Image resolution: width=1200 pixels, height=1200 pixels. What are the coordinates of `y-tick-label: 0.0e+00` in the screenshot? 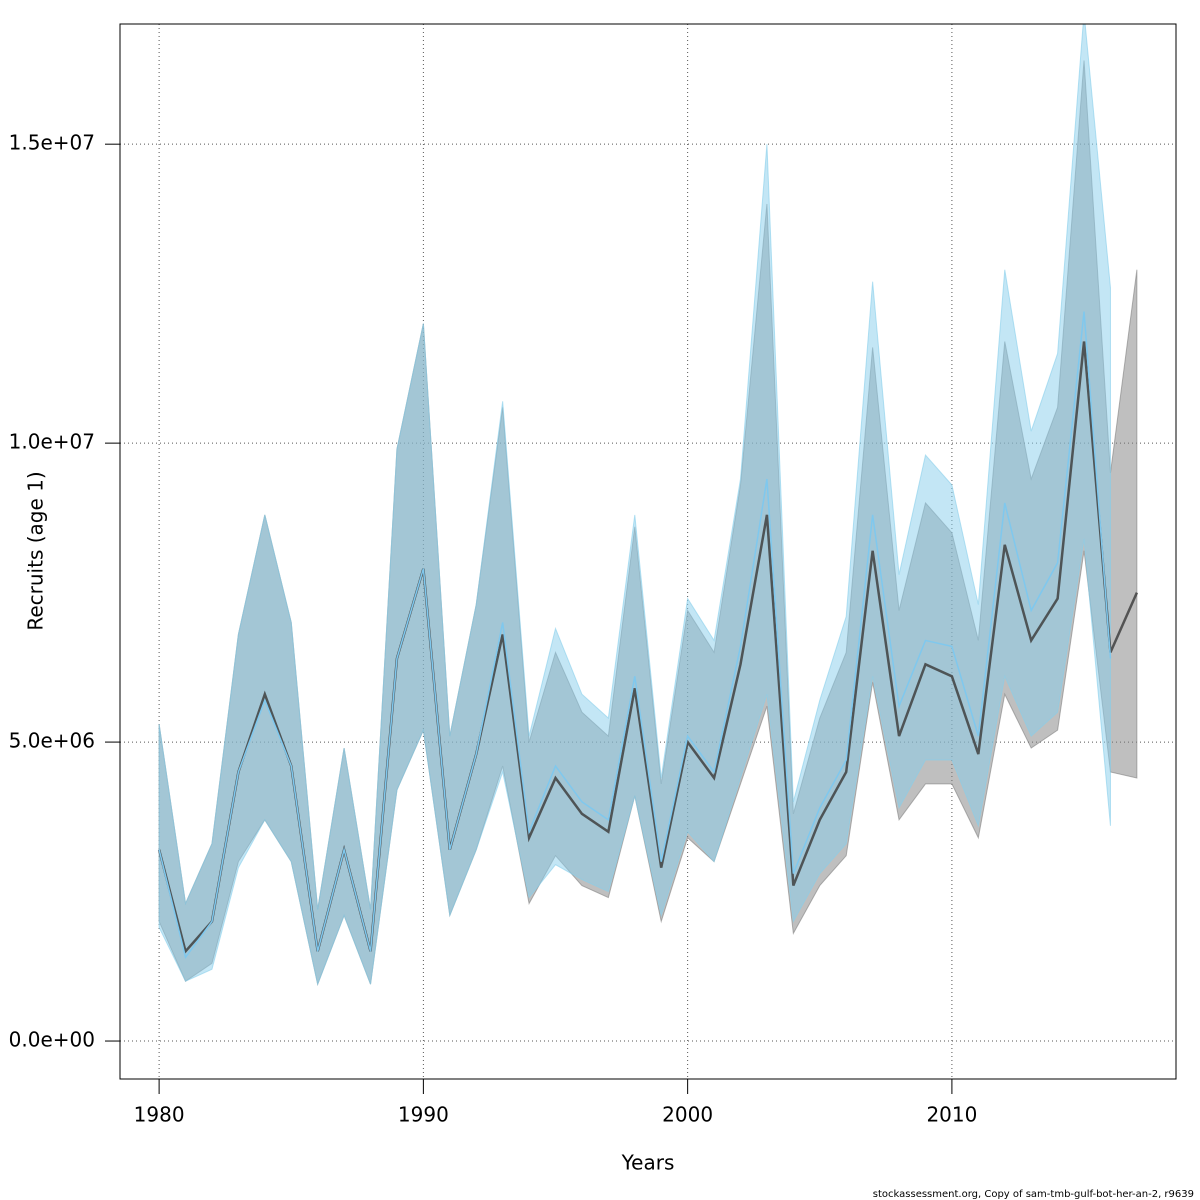 It's located at (52, 1040).